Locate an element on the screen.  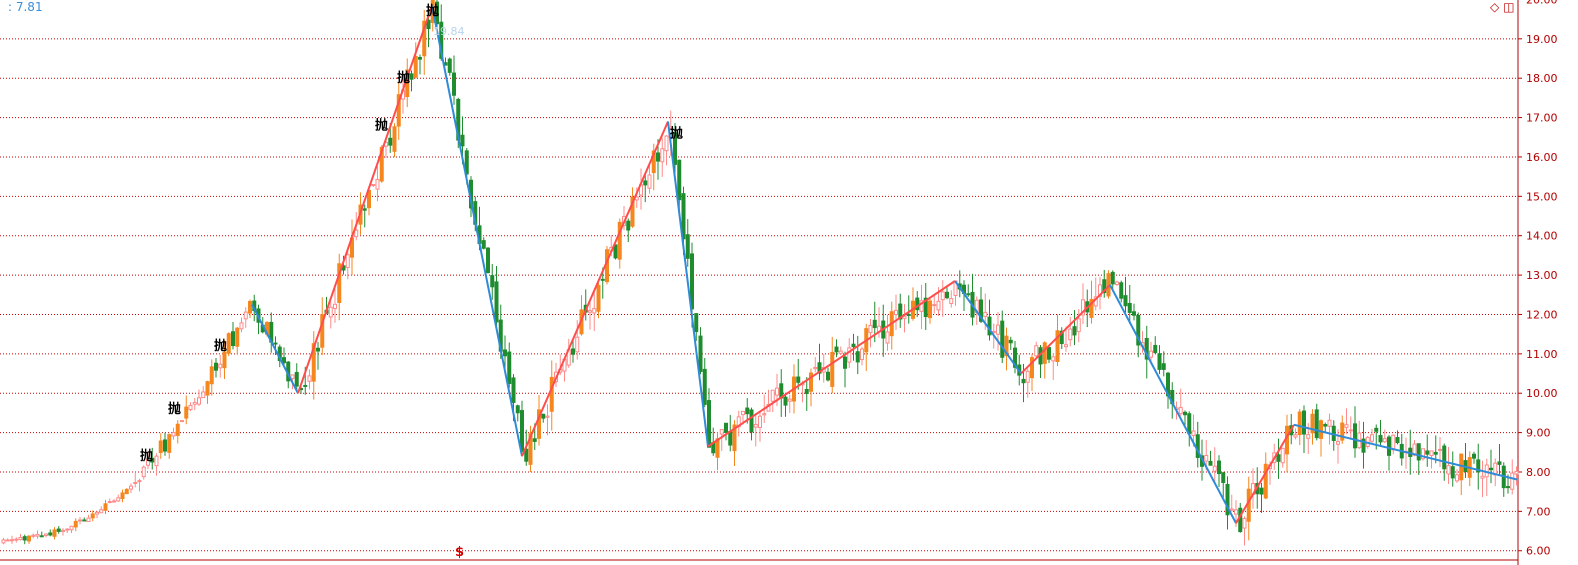
diamond-icon: ◇ is located at coordinates (1495, 7).